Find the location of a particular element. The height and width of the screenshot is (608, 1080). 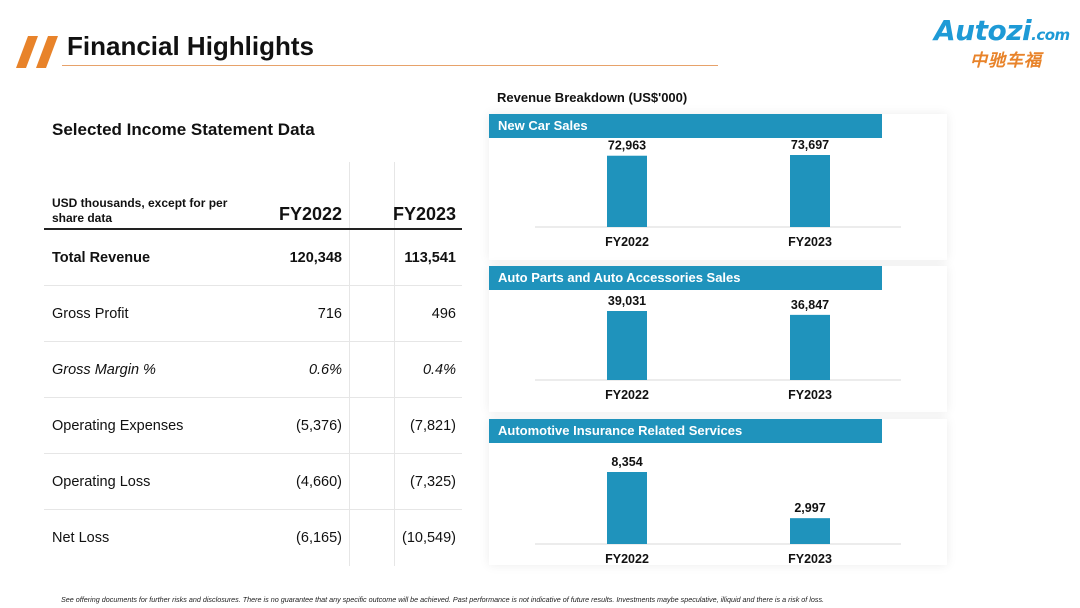

autozi-logo: Autozi.com 中驰车福 is located at coordinates (1002, 42).